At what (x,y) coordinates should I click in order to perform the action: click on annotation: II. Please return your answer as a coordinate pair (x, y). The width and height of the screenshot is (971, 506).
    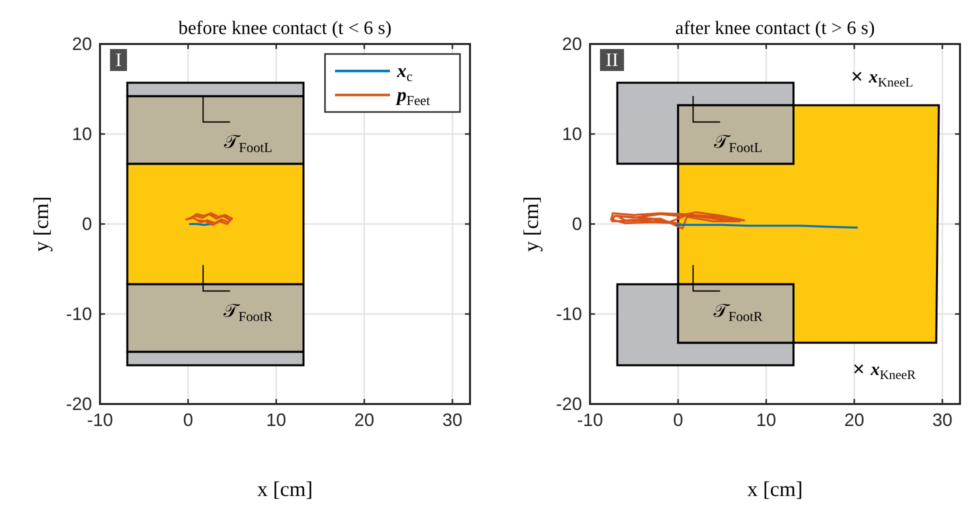
    Looking at the image, I should click on (612, 60).